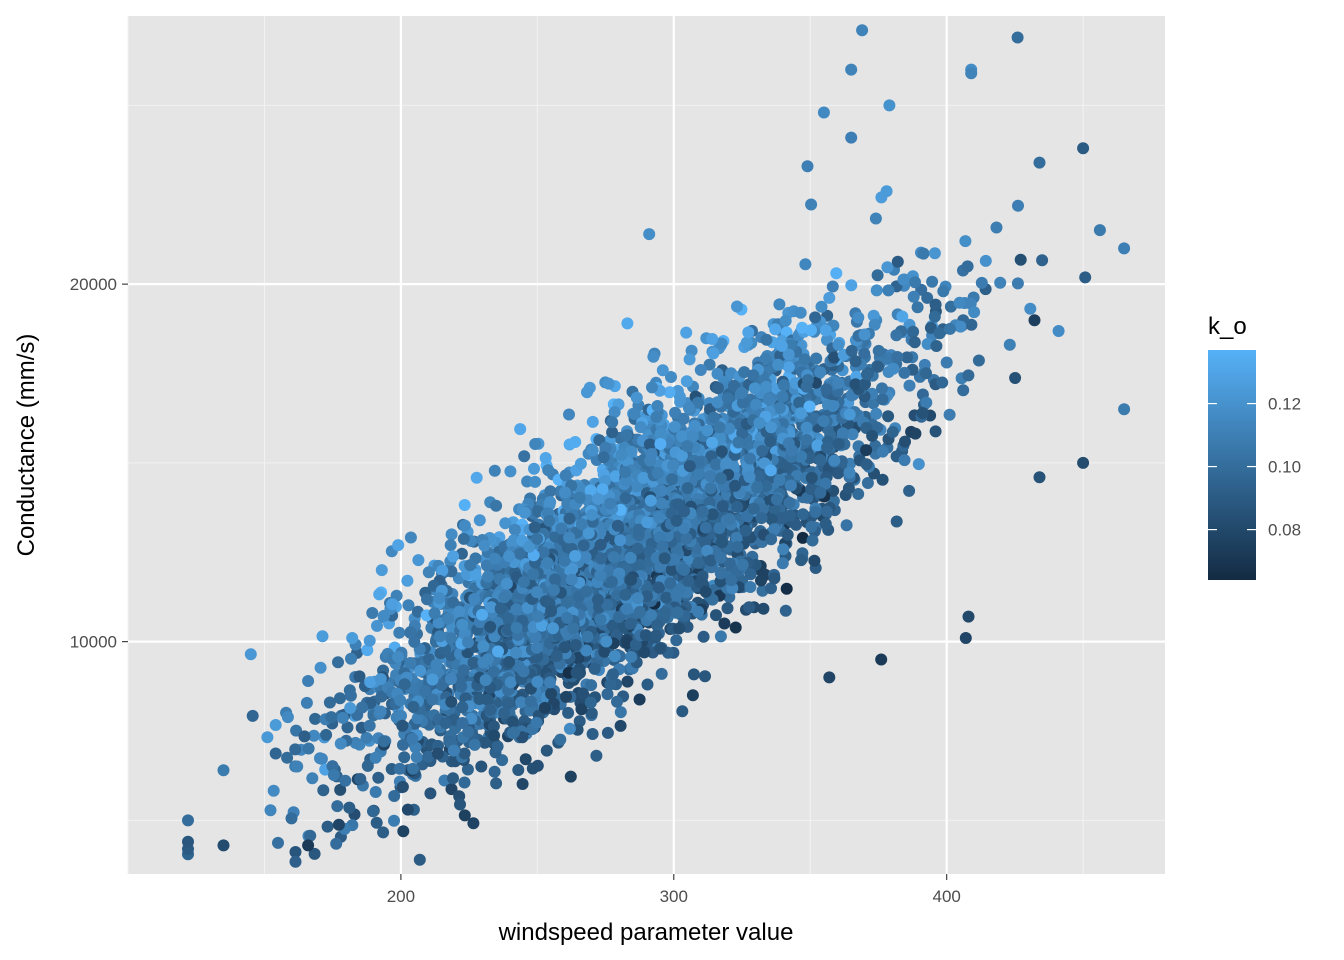 This screenshot has height=960, width=1344. What do you see at coordinates (1254, 467) in the screenshot?
I see `colorbar-ticks: 0.080.100.12` at bounding box center [1254, 467].